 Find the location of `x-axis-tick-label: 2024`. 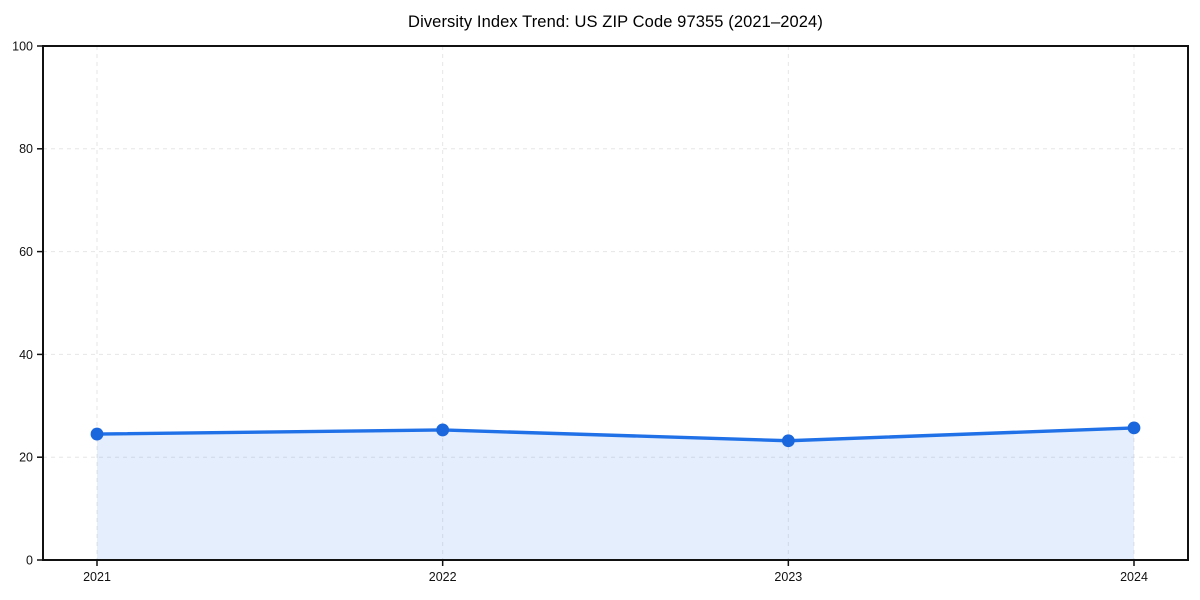

x-axis-tick-label: 2024 is located at coordinates (1134, 577).